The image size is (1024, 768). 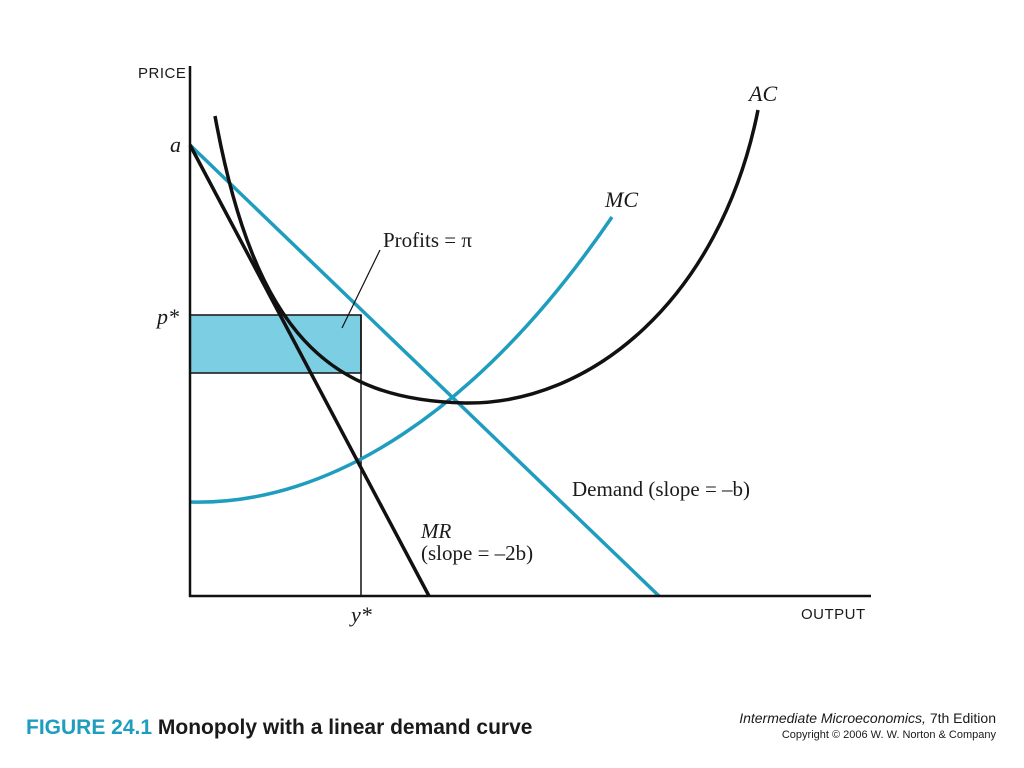 I want to click on profit-rectangle, so click(x=275, y=344).